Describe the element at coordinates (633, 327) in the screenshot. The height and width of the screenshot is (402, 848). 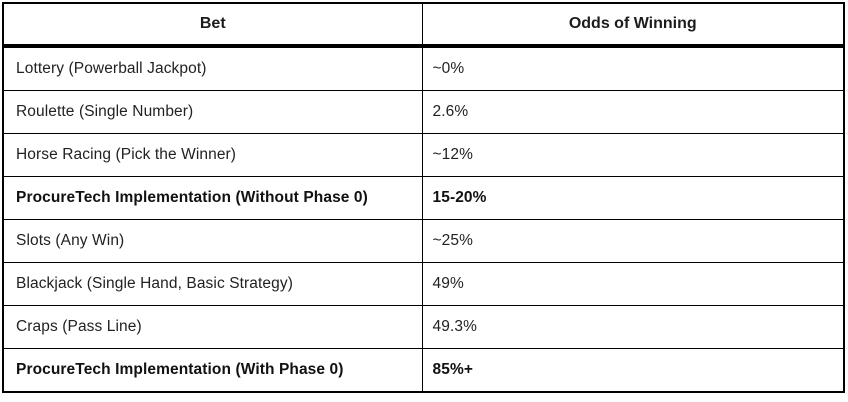
I see `odds-cell: 49.3%` at that location.